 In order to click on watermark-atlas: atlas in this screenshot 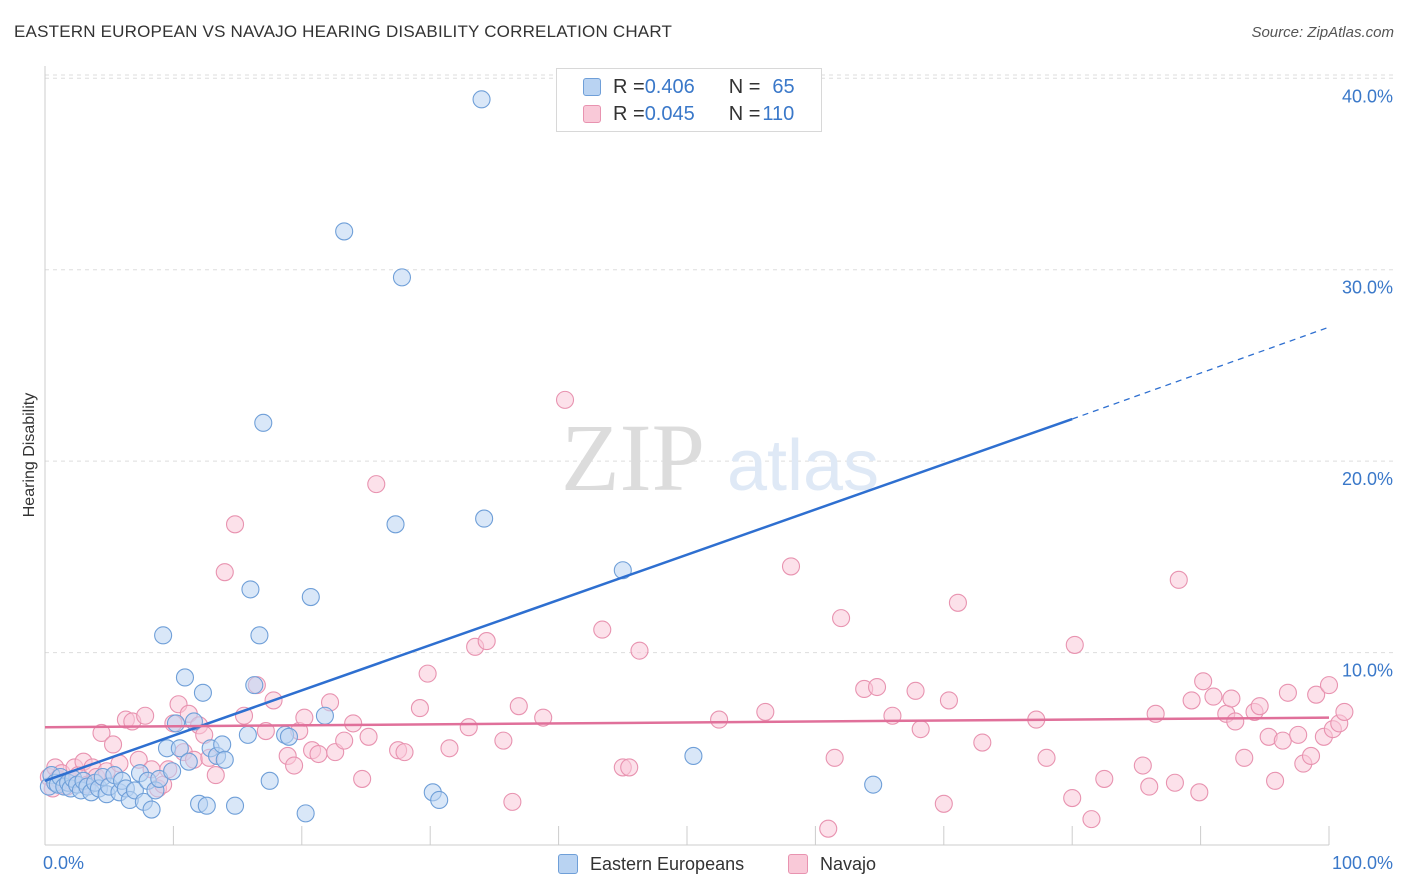, I will do `click(803, 466)`.